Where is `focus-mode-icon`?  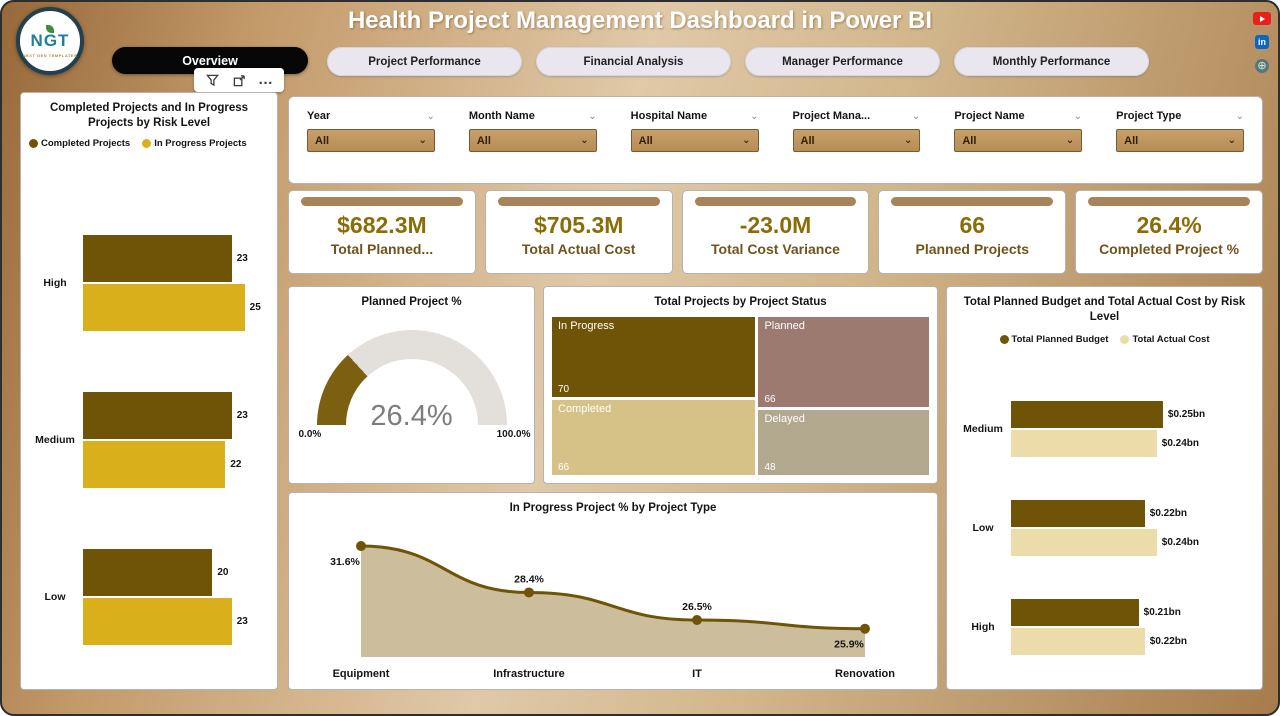
focus-mode-icon is located at coordinates (239, 80).